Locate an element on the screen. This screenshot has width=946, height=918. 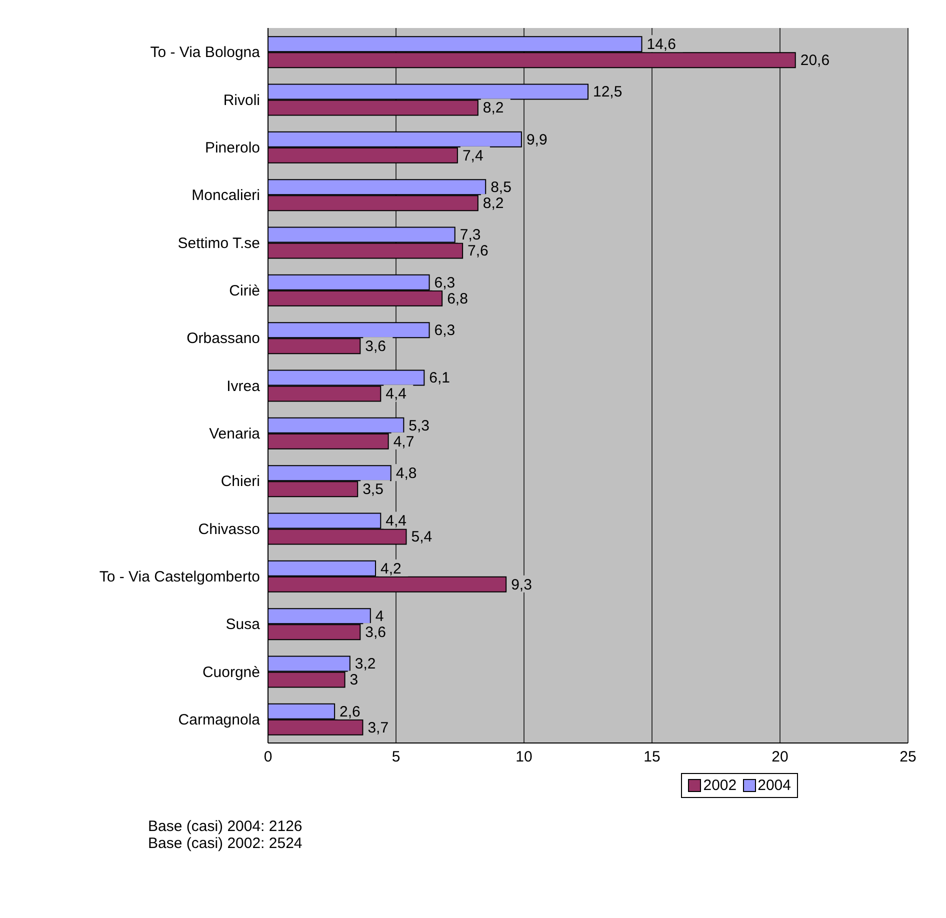
y-tick-label: Pinerolo is located at coordinates (232, 147).